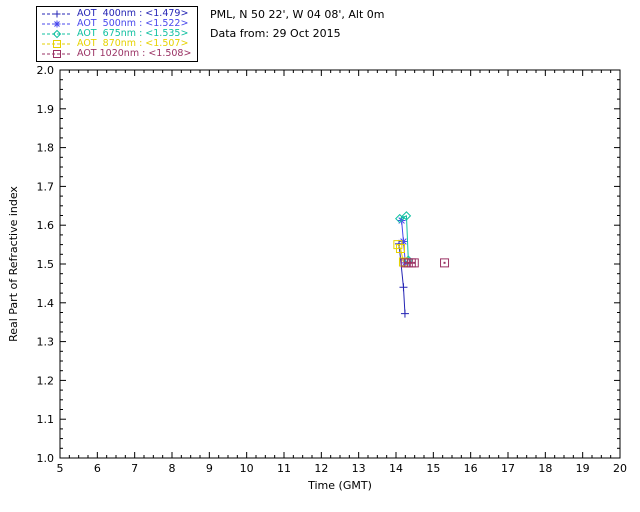 This screenshot has width=640, height=512. I want to click on x-tick-label: 9, so click(209, 468).